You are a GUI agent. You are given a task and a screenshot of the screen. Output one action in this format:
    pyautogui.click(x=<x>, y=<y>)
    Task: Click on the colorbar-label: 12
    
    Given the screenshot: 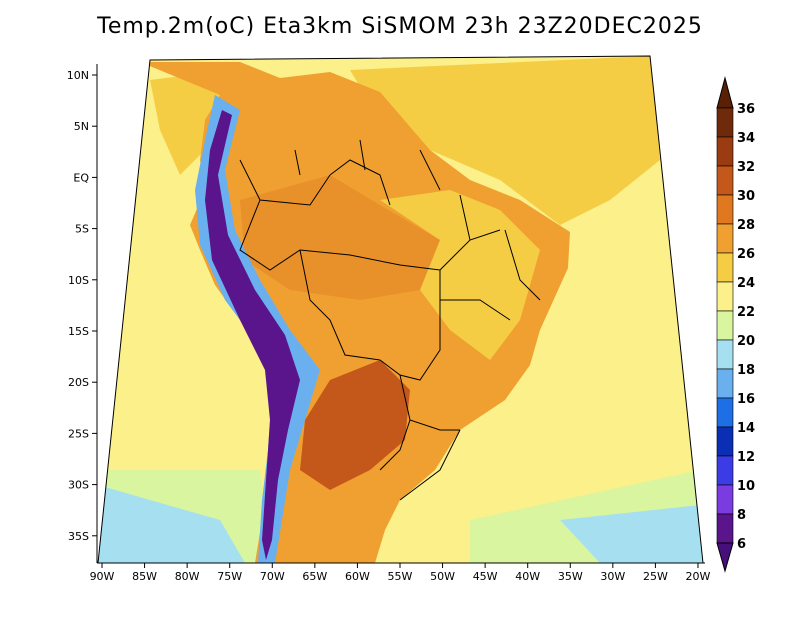 What is the action you would take?
    pyautogui.click(x=746, y=457)
    